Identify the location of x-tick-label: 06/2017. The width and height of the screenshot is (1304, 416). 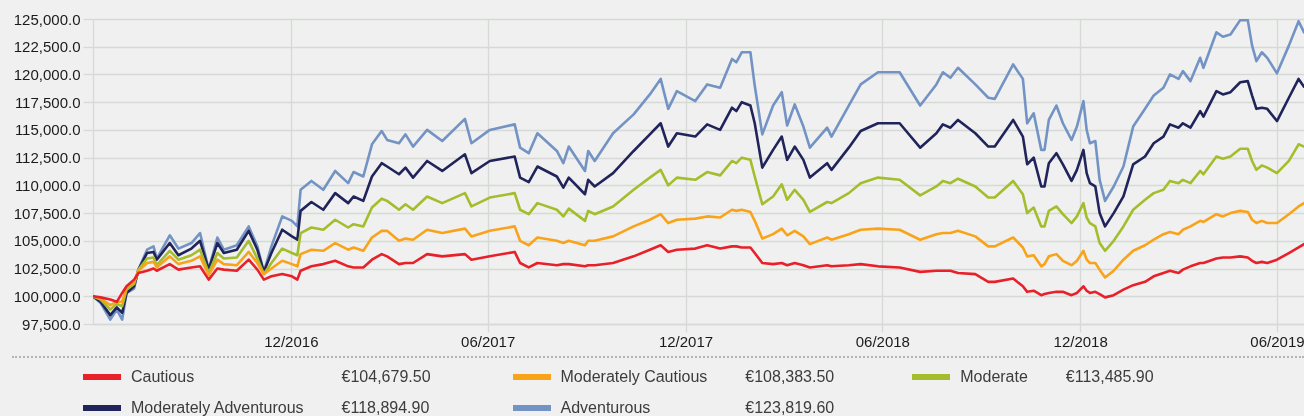
(488, 341).